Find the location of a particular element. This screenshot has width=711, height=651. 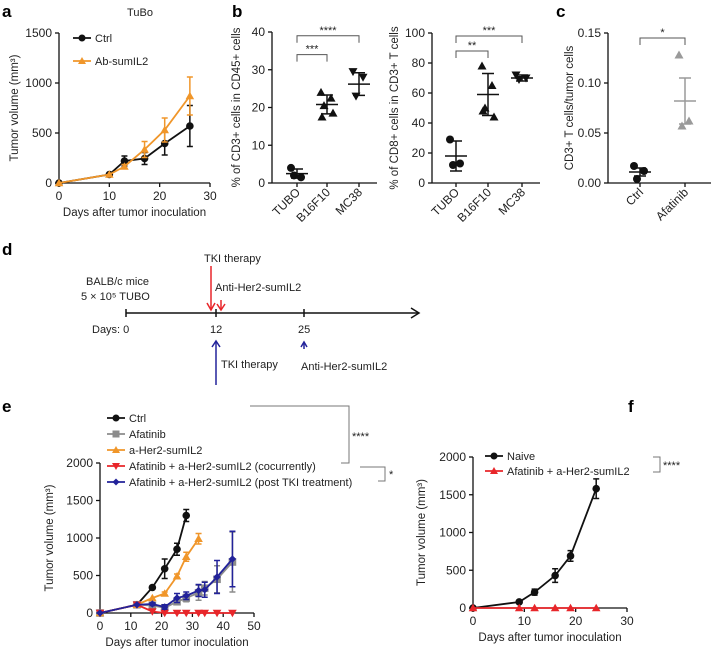

legend-label: Ab-sumIL2 is located at coordinates (121, 62).